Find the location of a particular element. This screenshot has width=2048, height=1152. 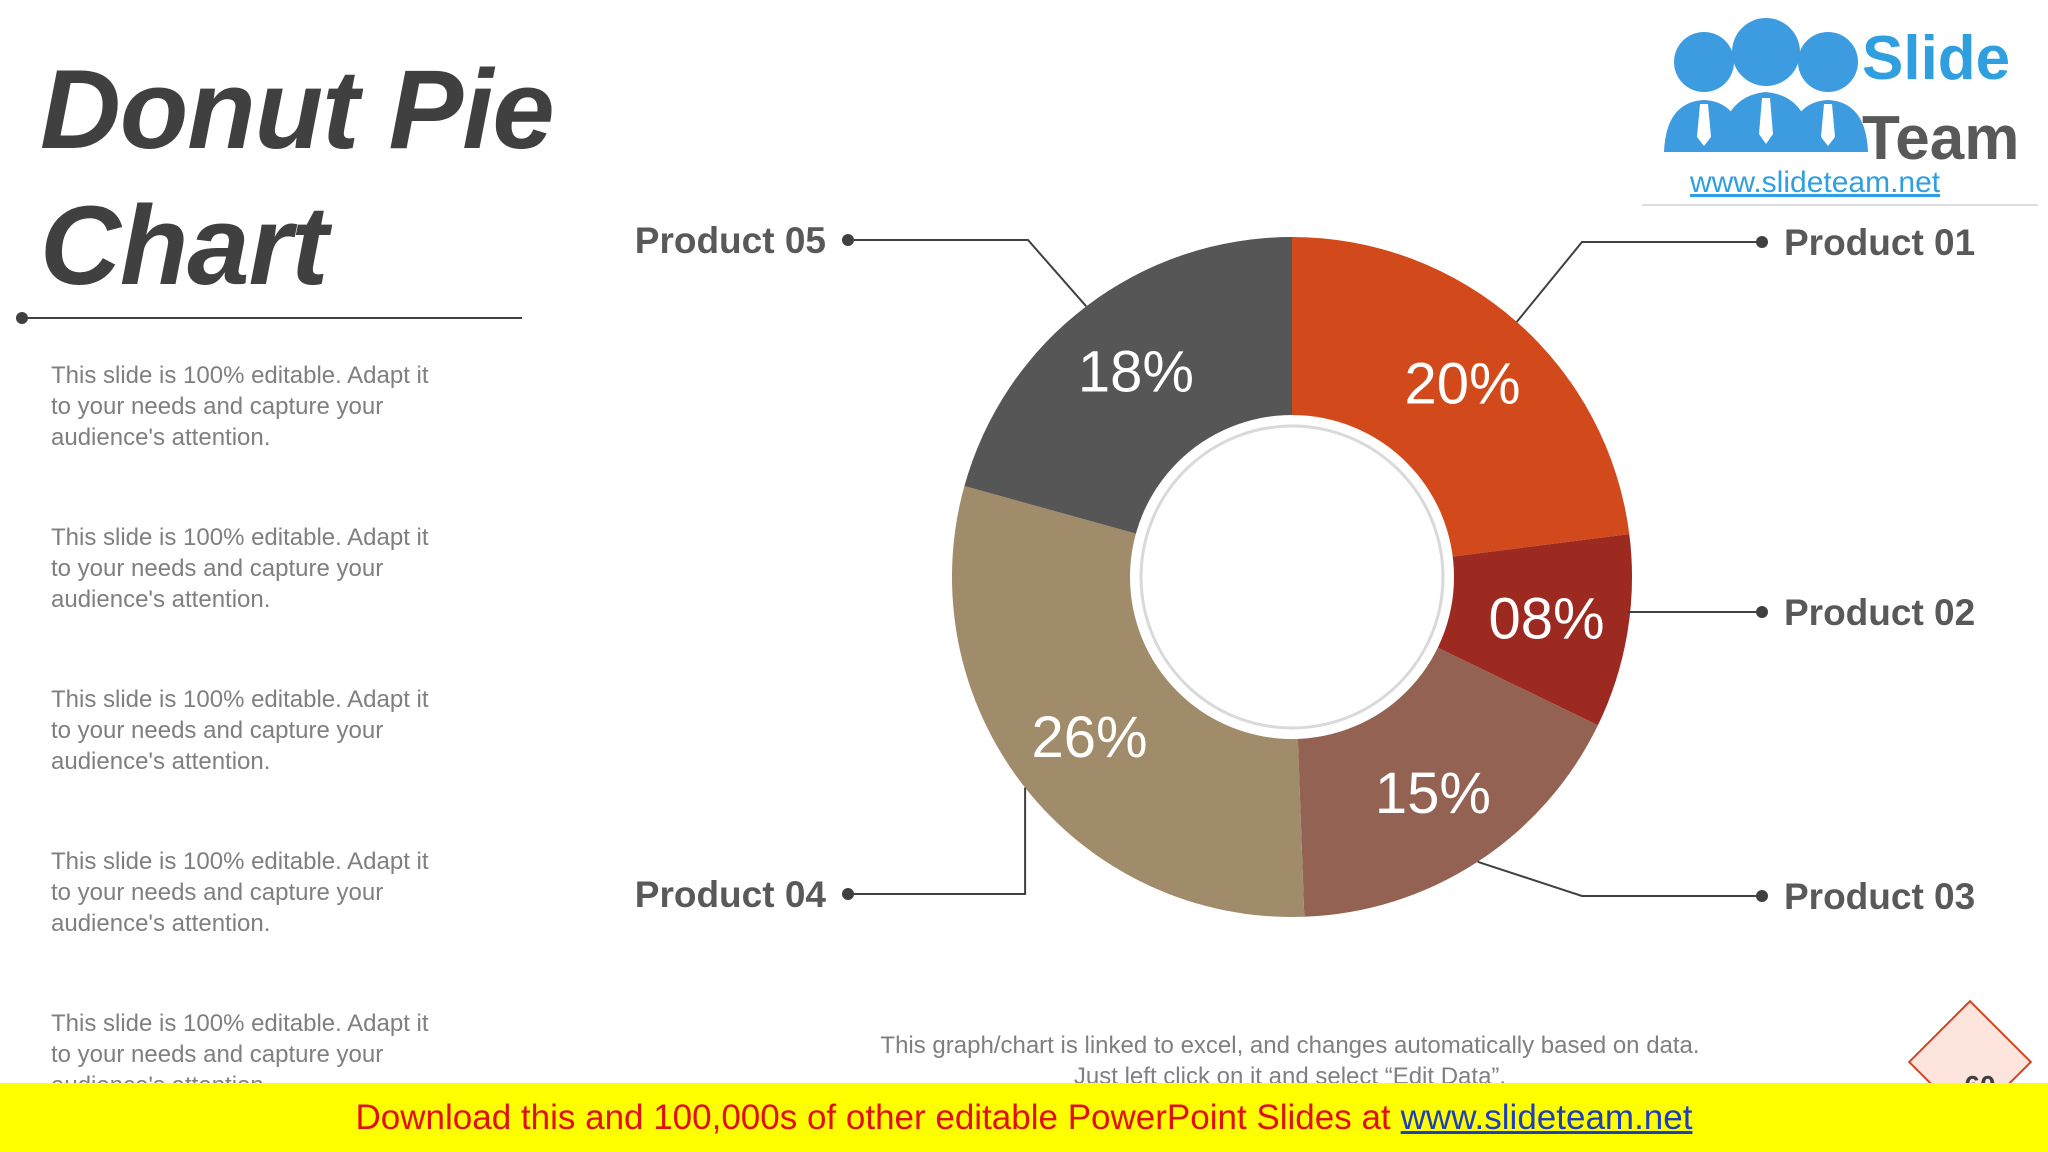

slice-value-label: 18% is located at coordinates (1136, 372).